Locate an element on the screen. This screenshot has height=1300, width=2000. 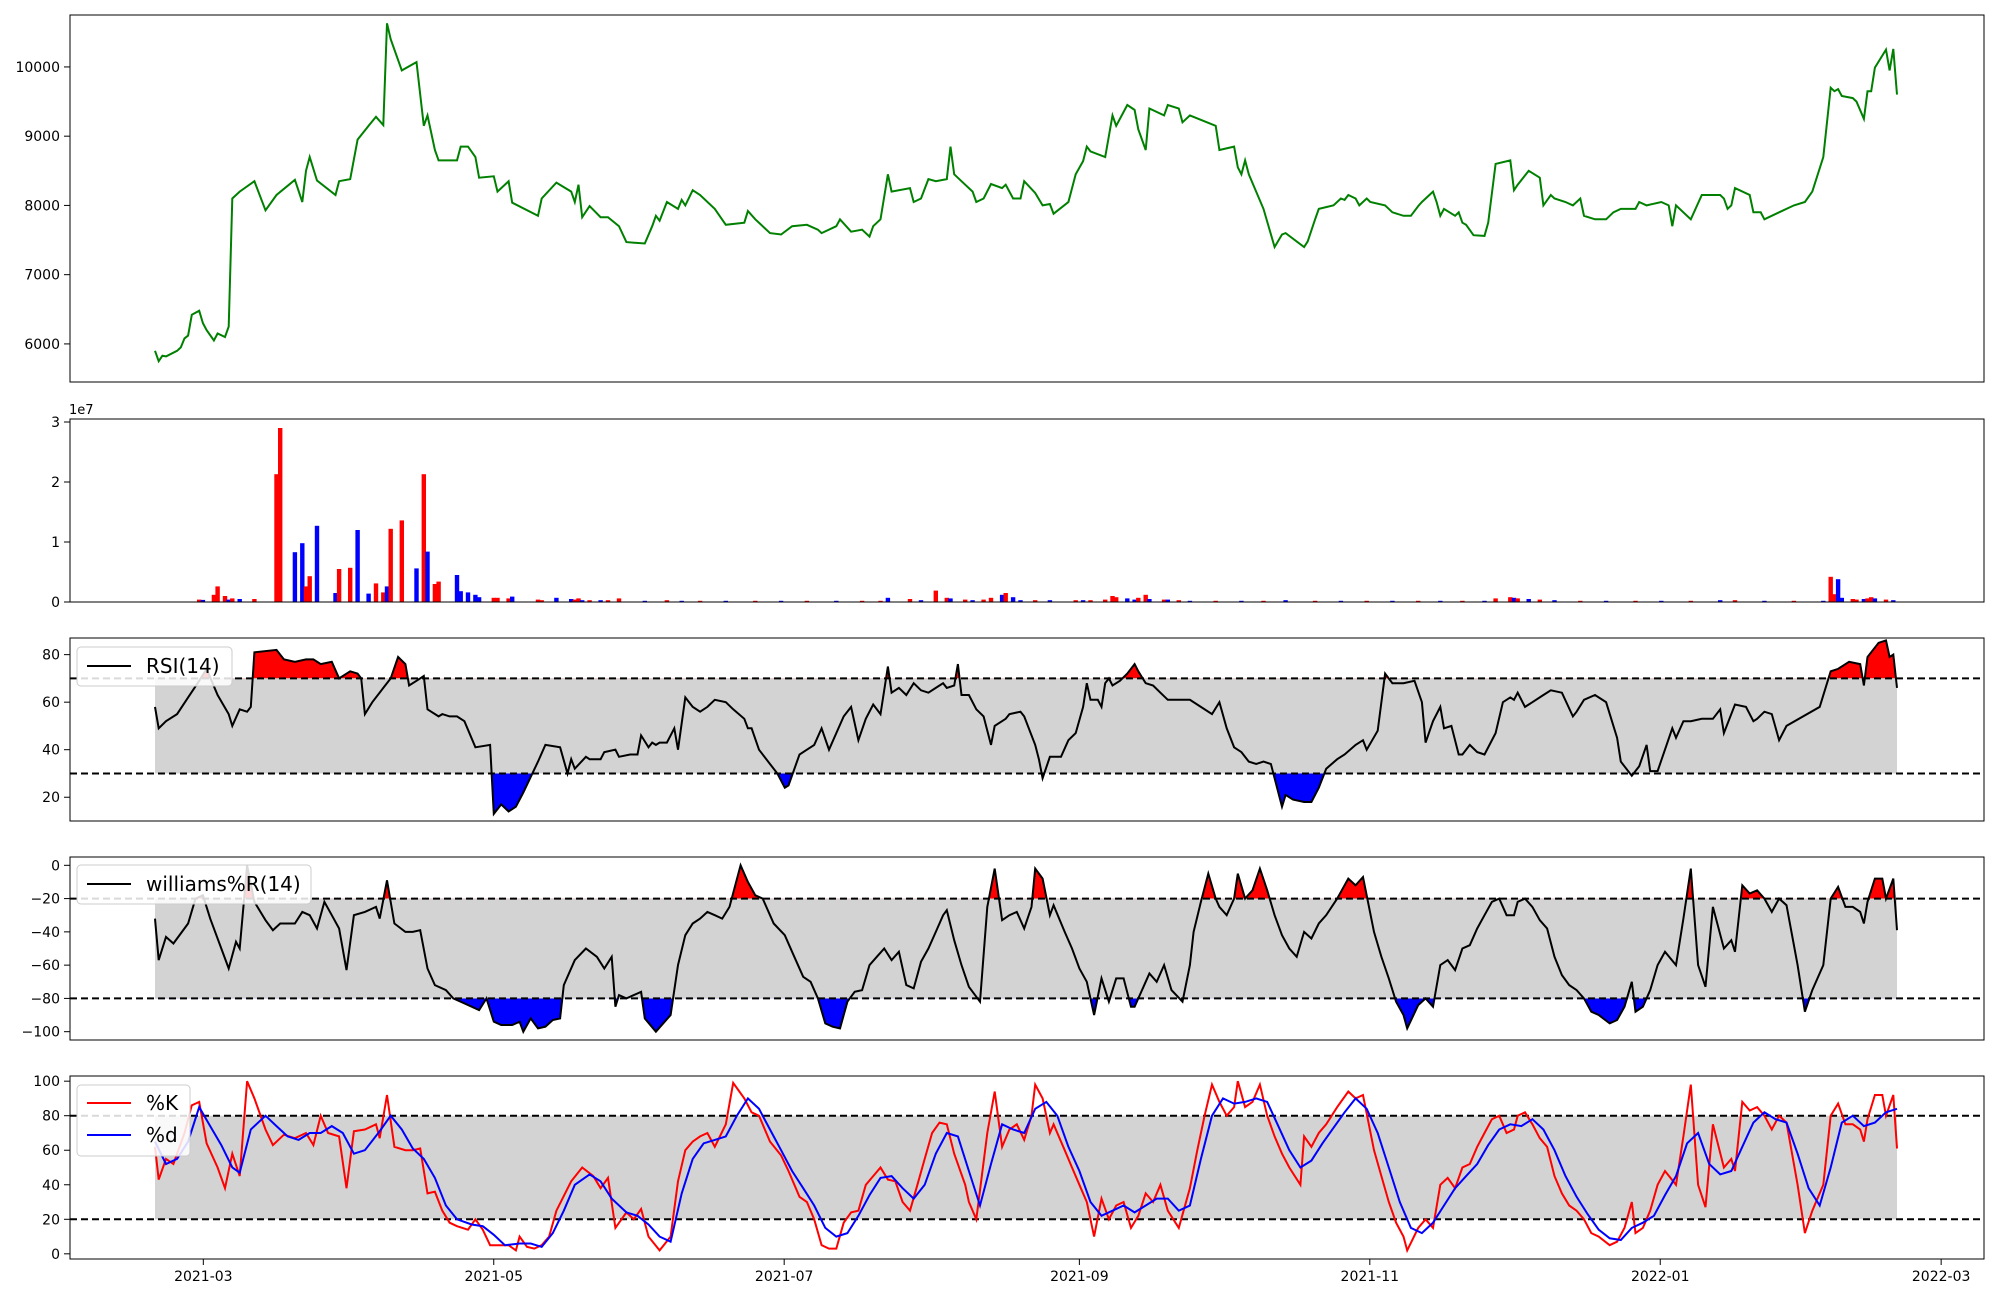
rsi-y-tick-label: 60 is located at coordinates (51, 703).